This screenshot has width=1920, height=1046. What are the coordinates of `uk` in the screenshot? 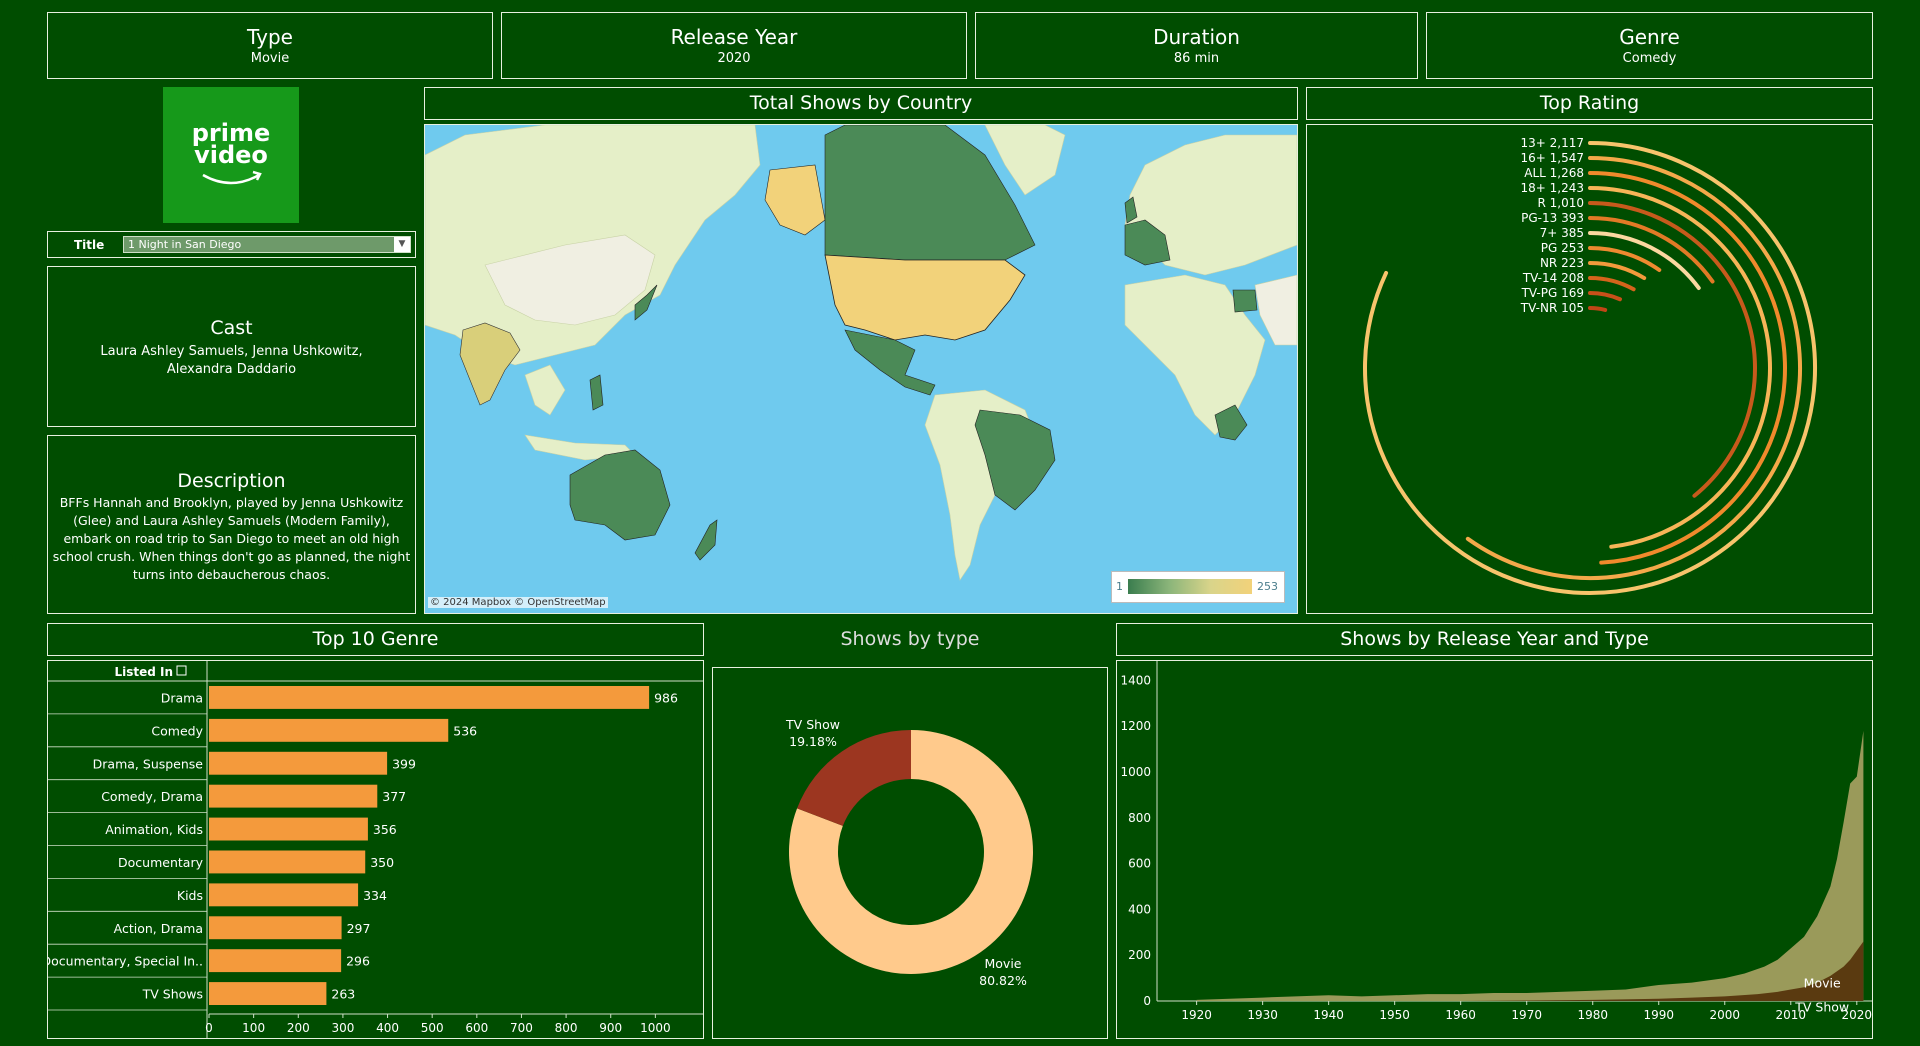 It's located at (1131, 210).